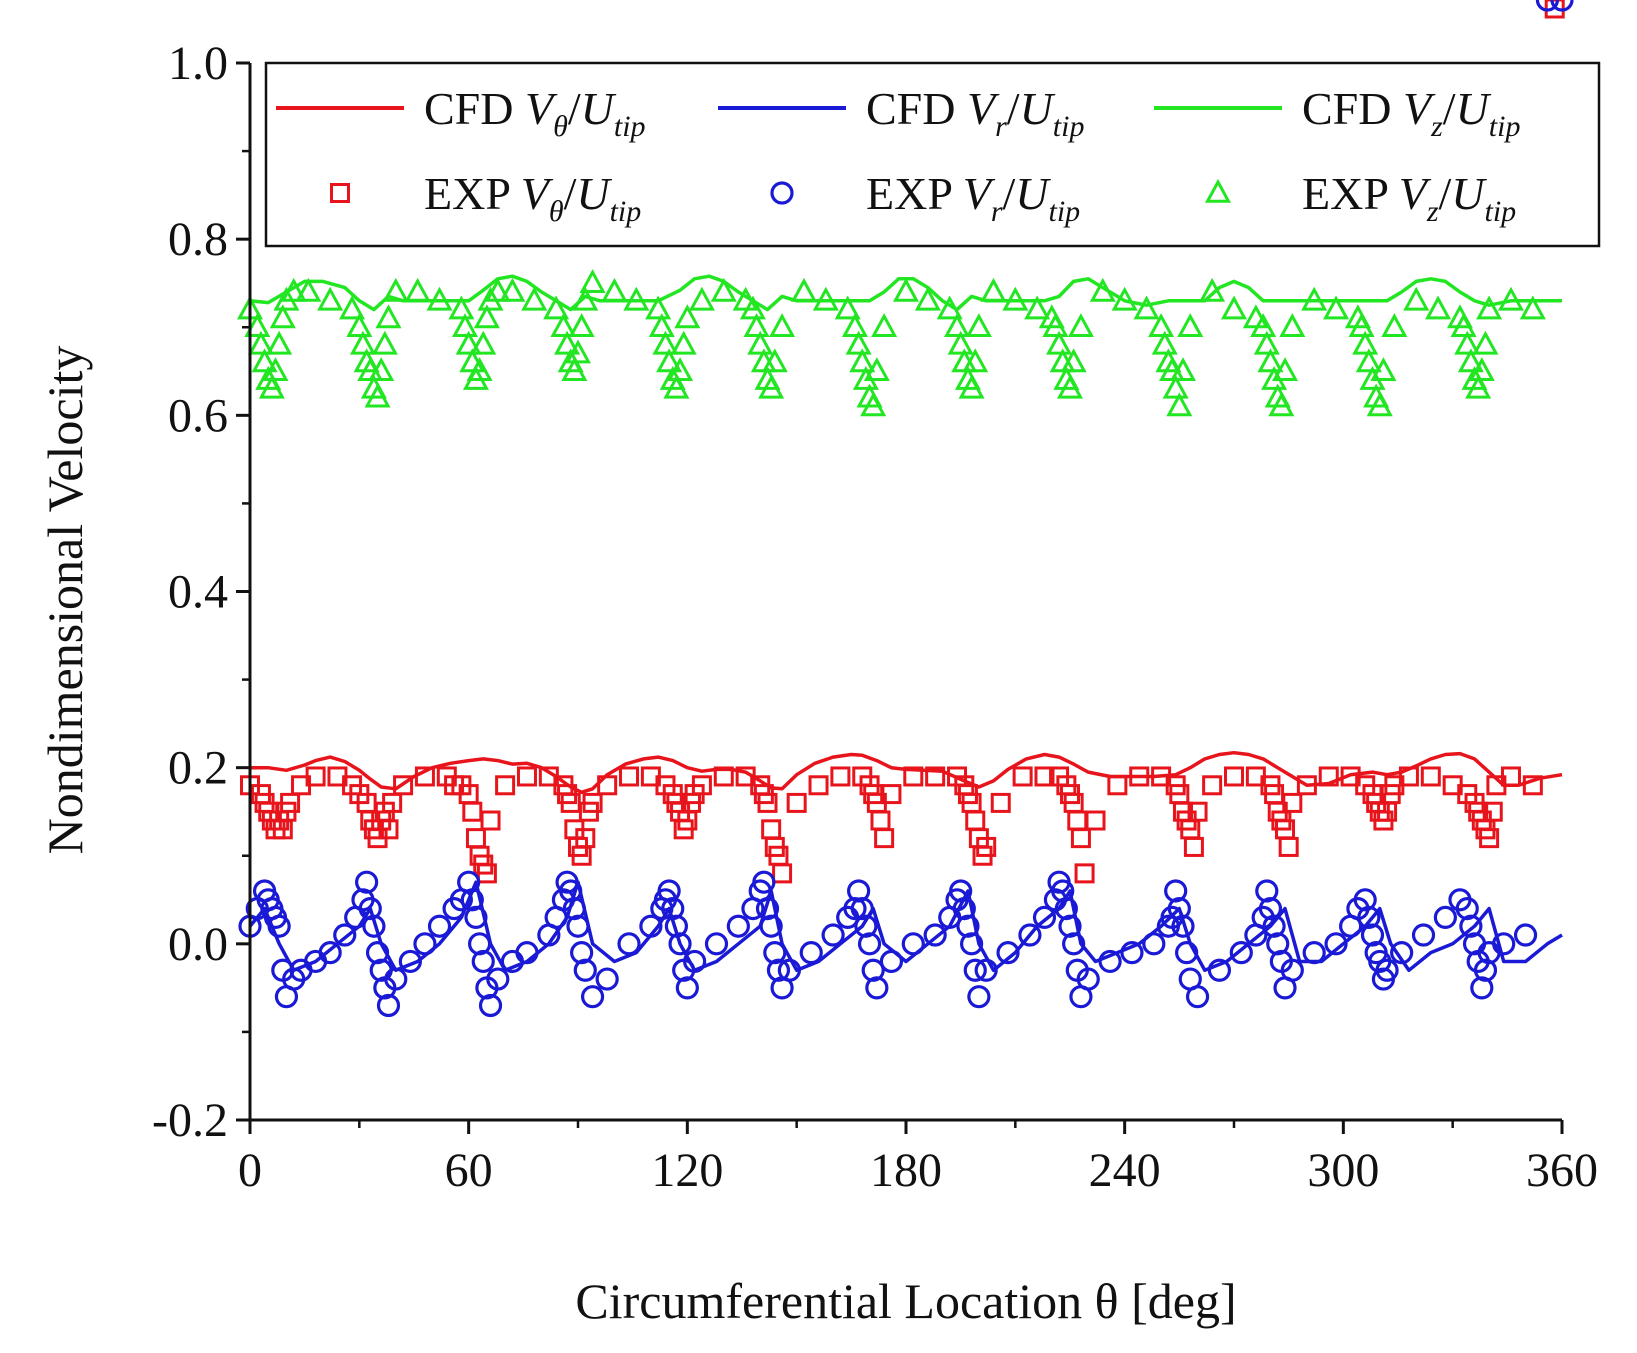 This screenshot has width=1637, height=1353. What do you see at coordinates (932, 154) in the screenshot?
I see `legend-box` at bounding box center [932, 154].